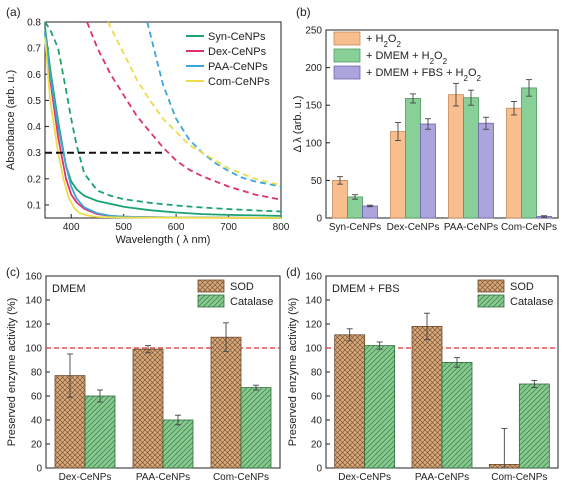 The image size is (563, 483). Describe the element at coordinates (313, 325) in the screenshot. I see `y-tick-label: 120` at that location.